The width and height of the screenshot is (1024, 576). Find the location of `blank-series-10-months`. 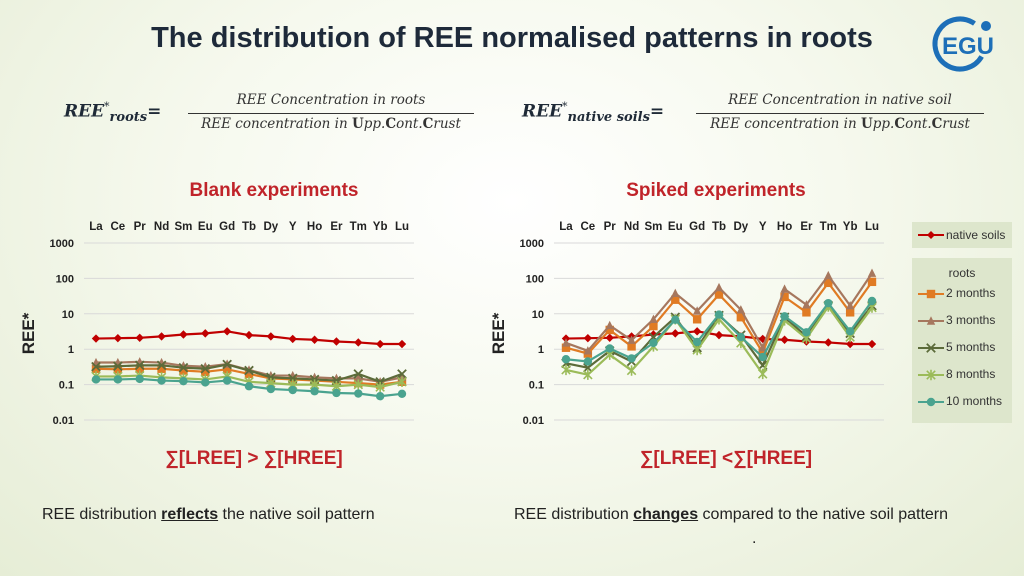

blank-series-10-months is located at coordinates (249, 387).